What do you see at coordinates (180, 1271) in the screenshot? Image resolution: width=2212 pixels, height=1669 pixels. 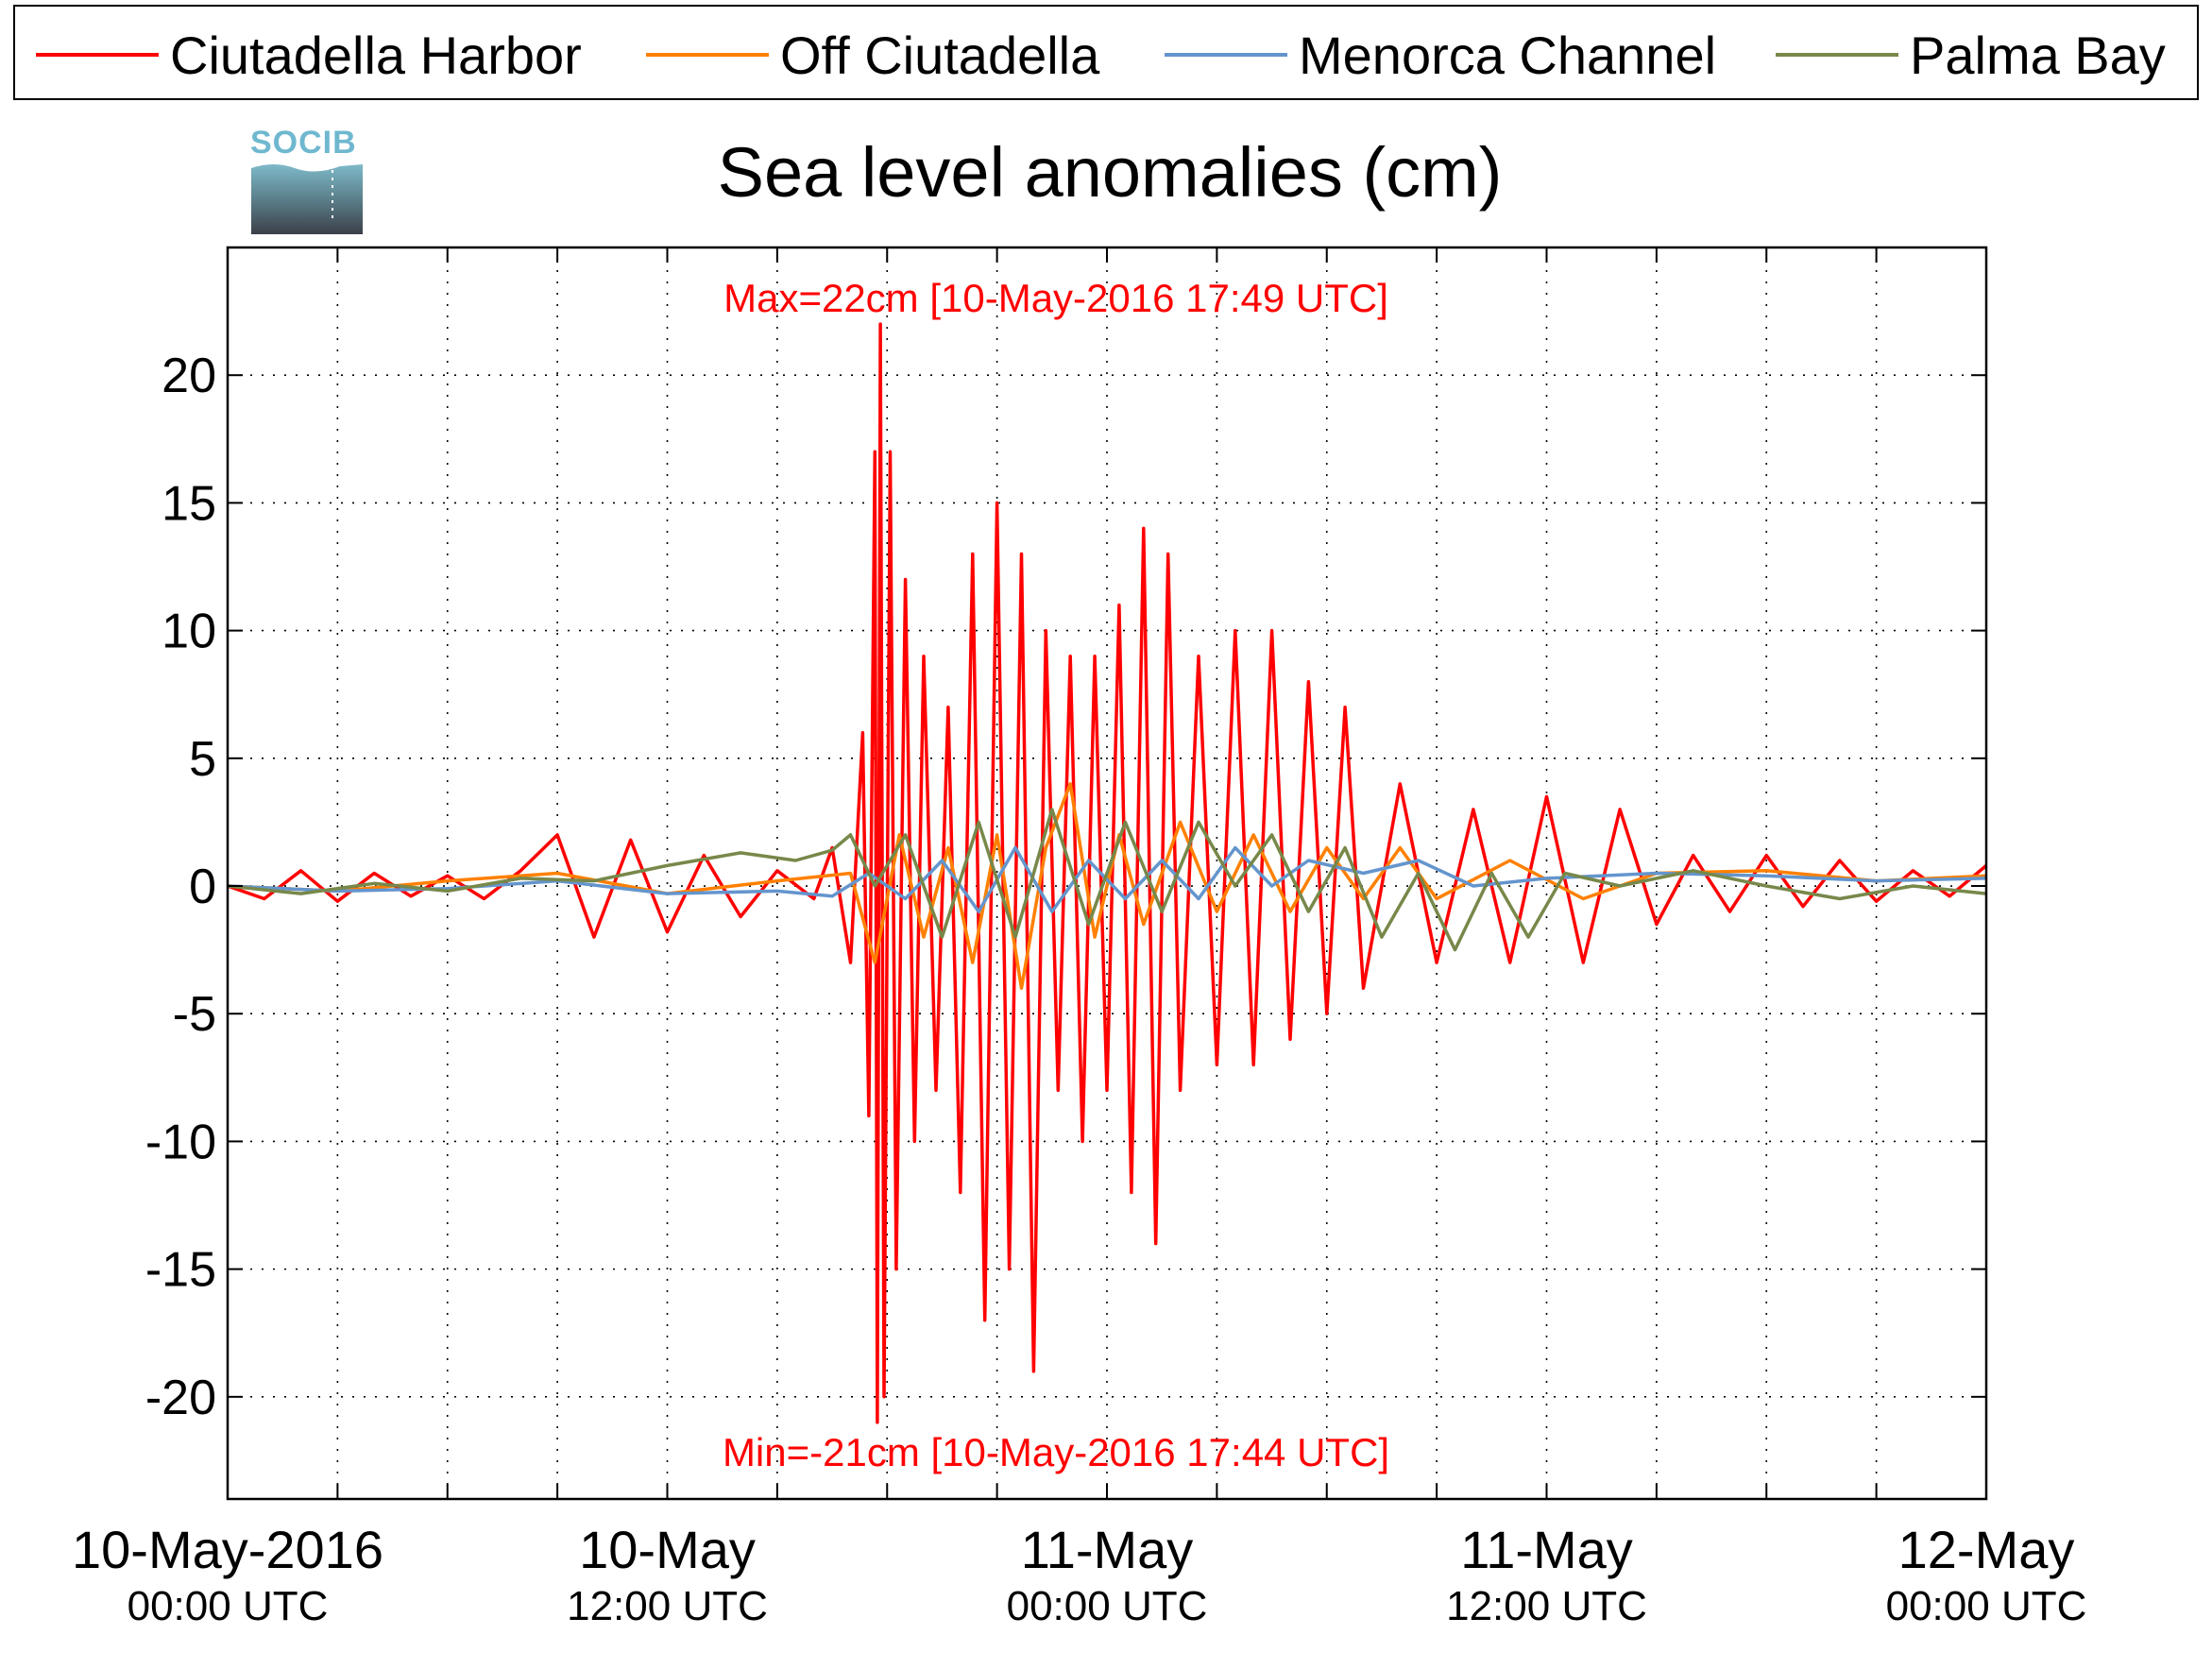 I see `y-tick-label: -15` at bounding box center [180, 1271].